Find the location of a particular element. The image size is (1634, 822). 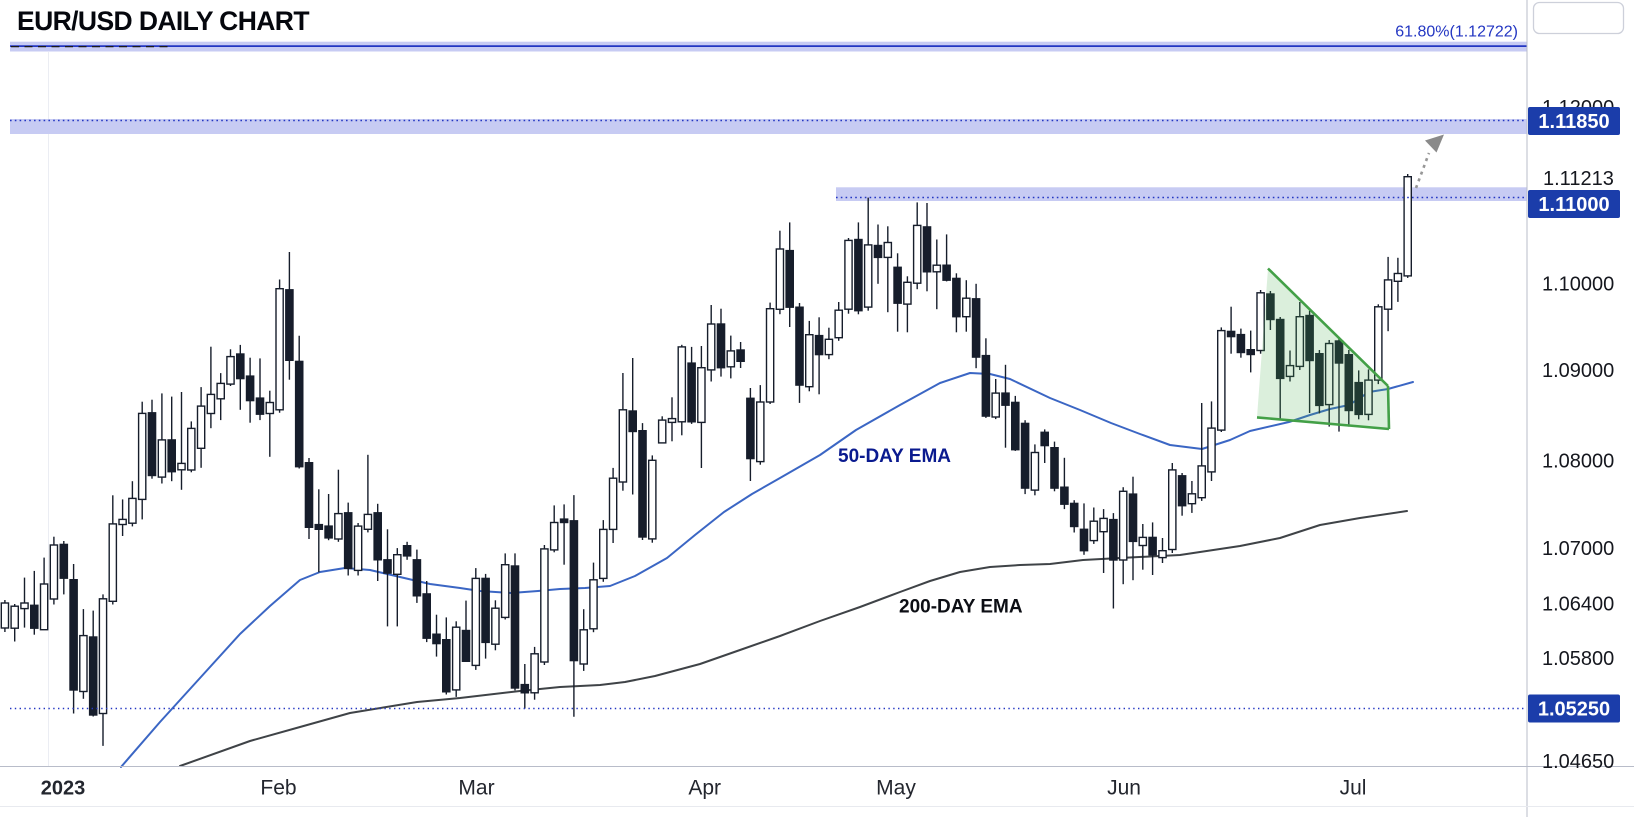

svg-text: Mar is located at coordinates (476, 788).